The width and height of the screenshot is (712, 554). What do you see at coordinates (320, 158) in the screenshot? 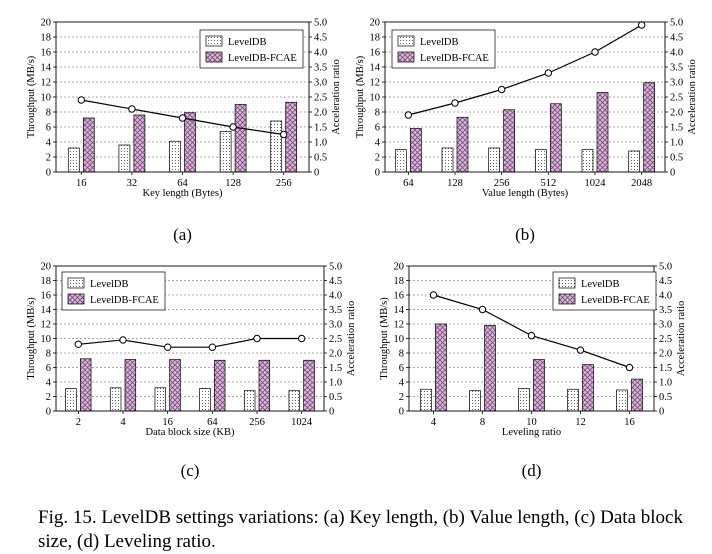
I see `y2-tick-label: 0.5` at bounding box center [320, 158].